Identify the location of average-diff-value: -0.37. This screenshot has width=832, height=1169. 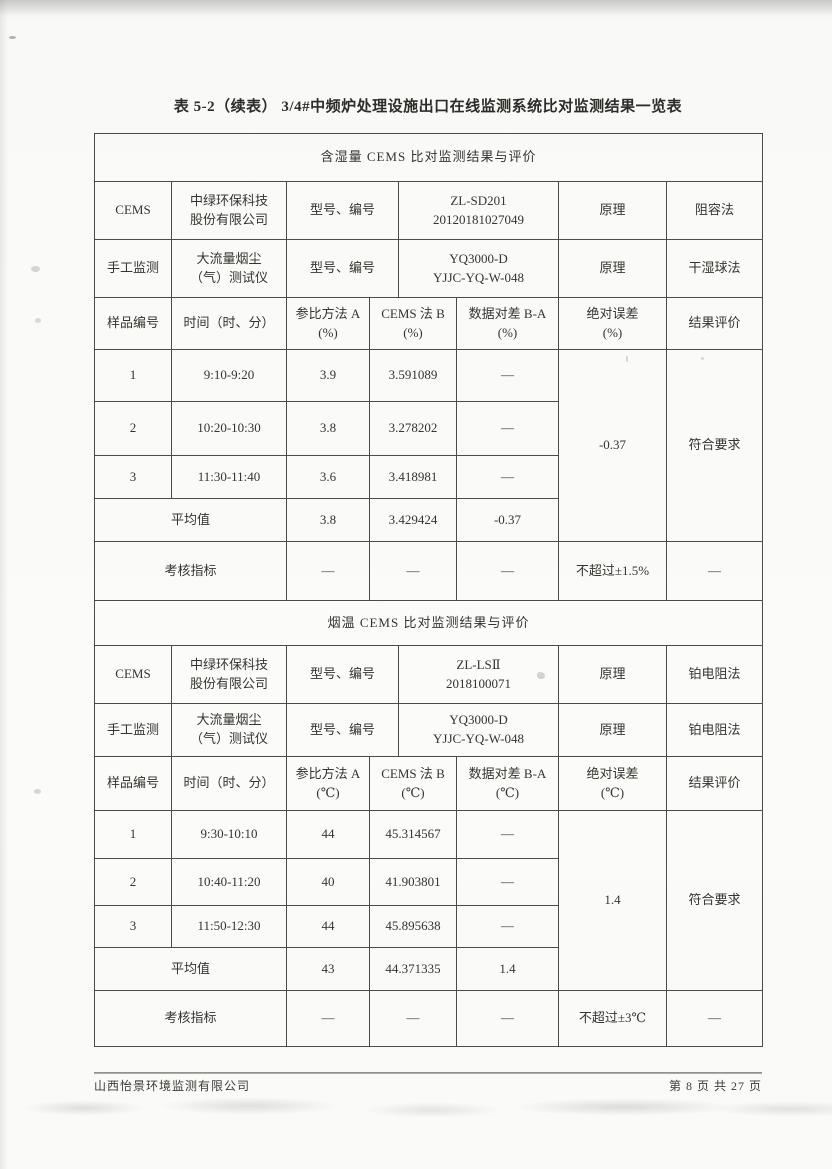
(507, 520).